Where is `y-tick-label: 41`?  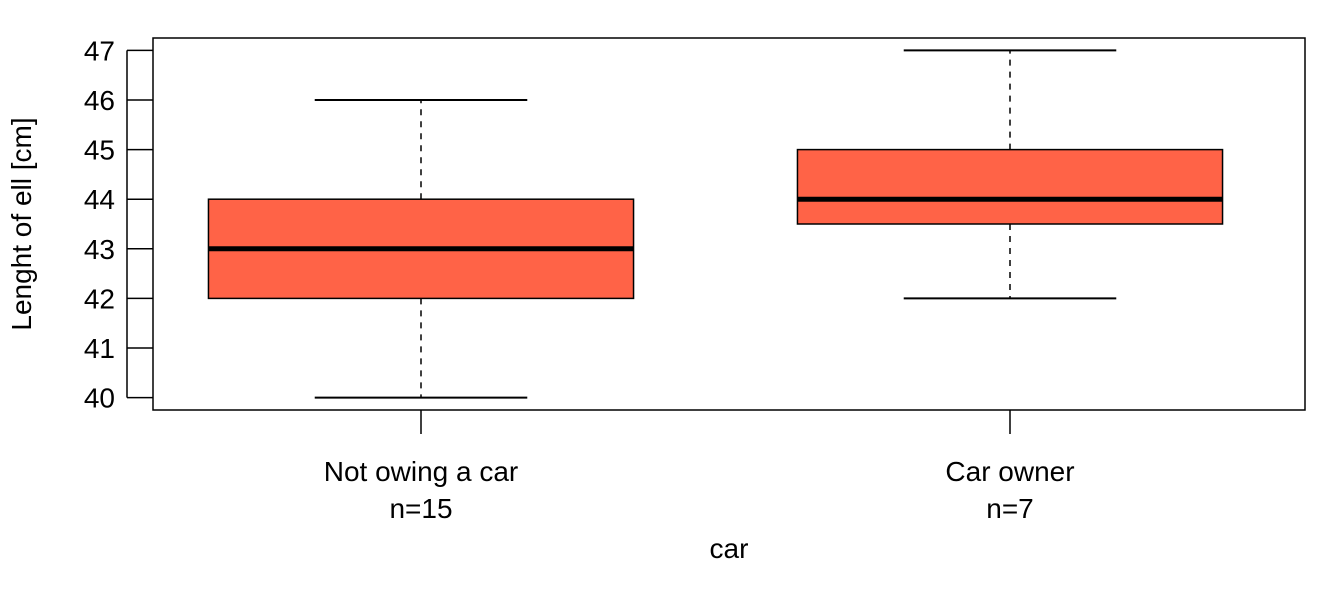 y-tick-label: 41 is located at coordinates (99, 348).